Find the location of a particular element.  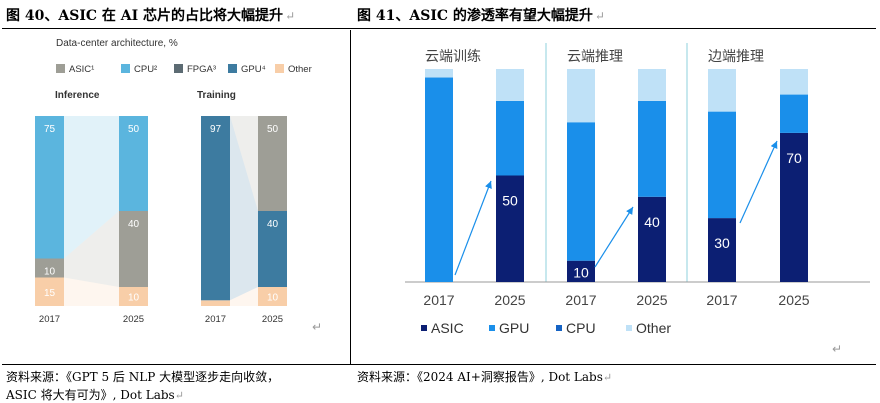

bar-label-gpu: 97 is located at coordinates (216, 129).